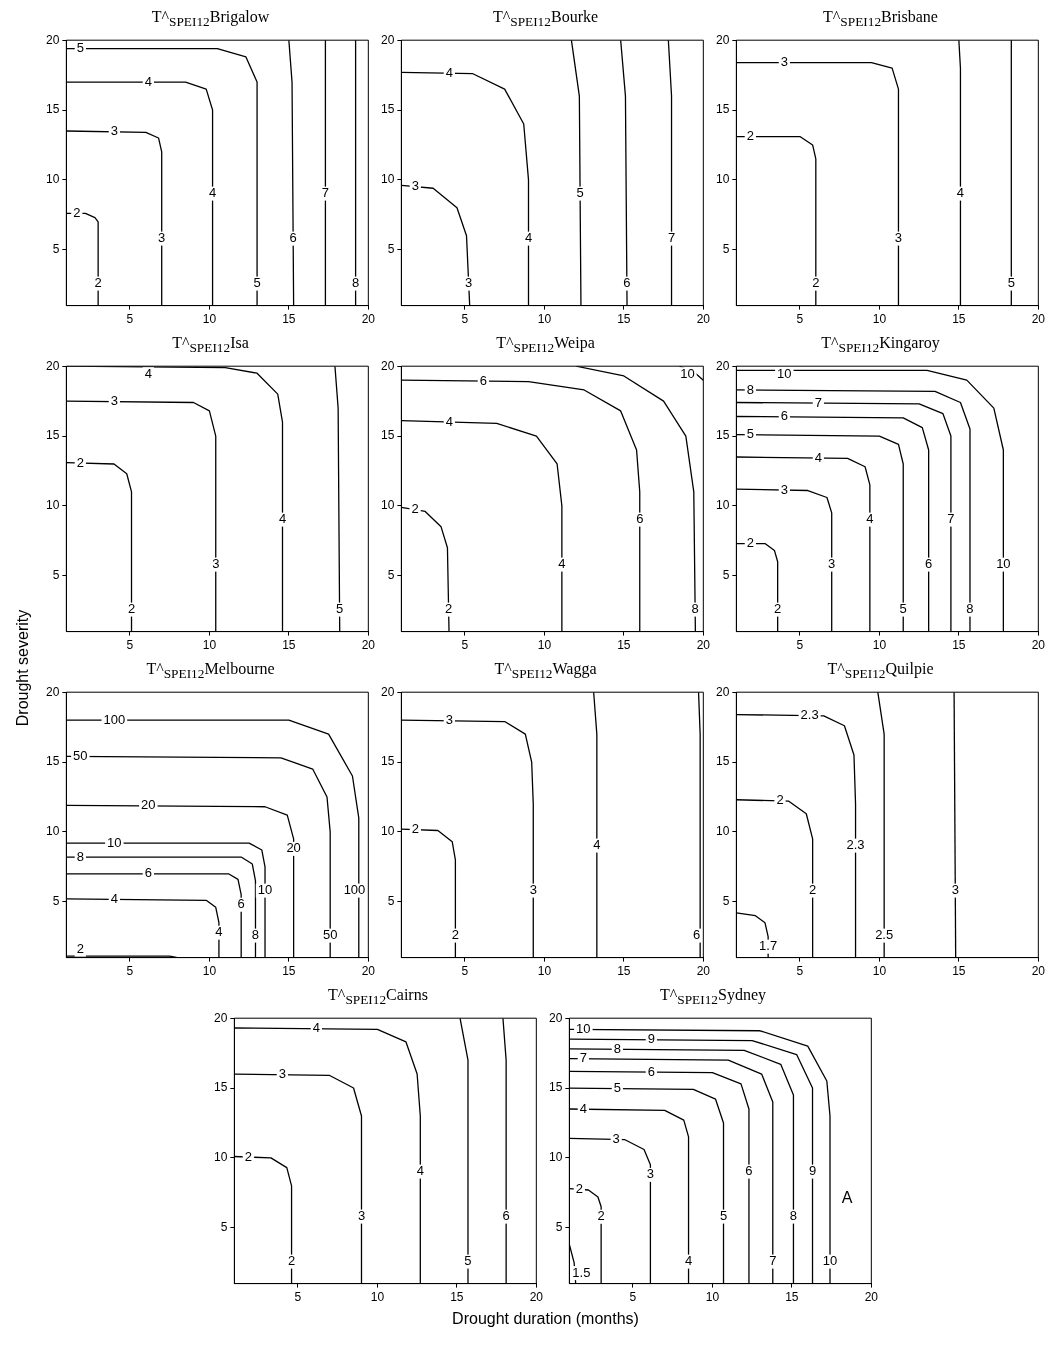 The height and width of the screenshot is (1370, 1064). What do you see at coordinates (951, 519) in the screenshot?
I see `series-label: 7` at bounding box center [951, 519].